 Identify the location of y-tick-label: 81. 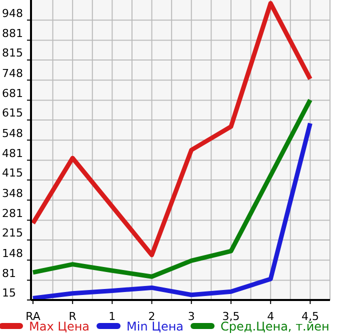
(9, 273).